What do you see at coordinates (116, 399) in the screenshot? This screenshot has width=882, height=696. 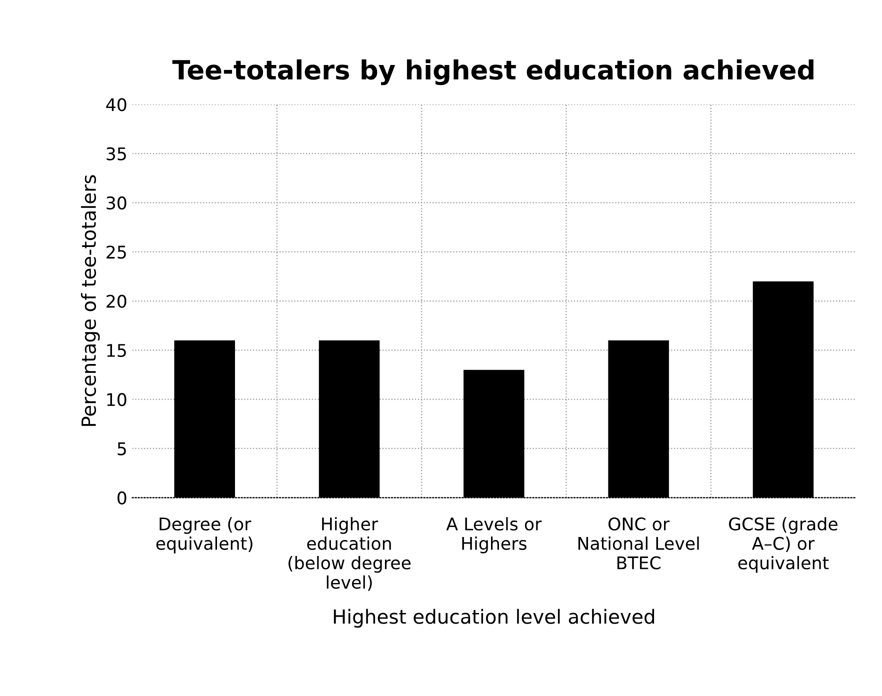 I see `y-tick-label: 10` at bounding box center [116, 399].